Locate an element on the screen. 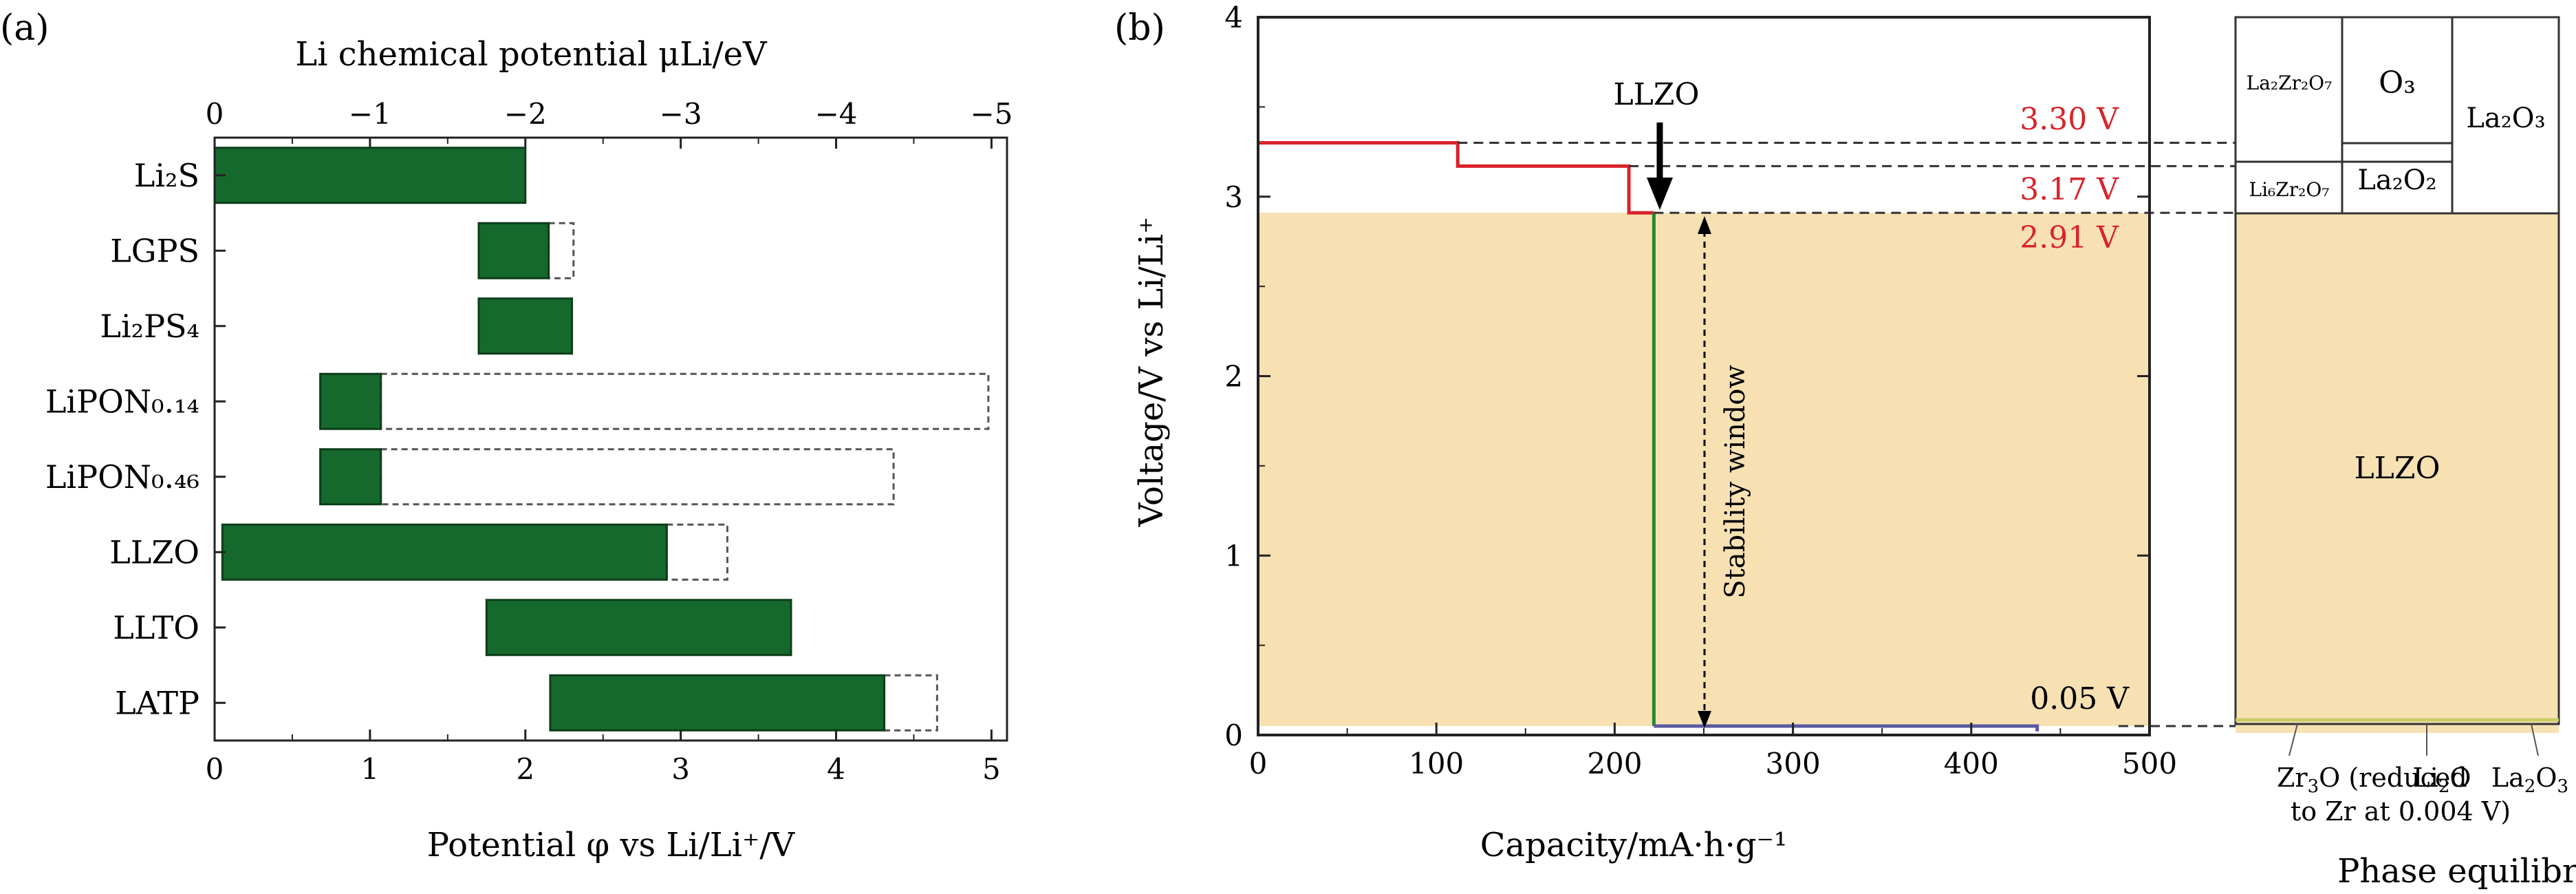  capacity-axis: 0 100 200 300 400 500 is located at coordinates (1713, 751).